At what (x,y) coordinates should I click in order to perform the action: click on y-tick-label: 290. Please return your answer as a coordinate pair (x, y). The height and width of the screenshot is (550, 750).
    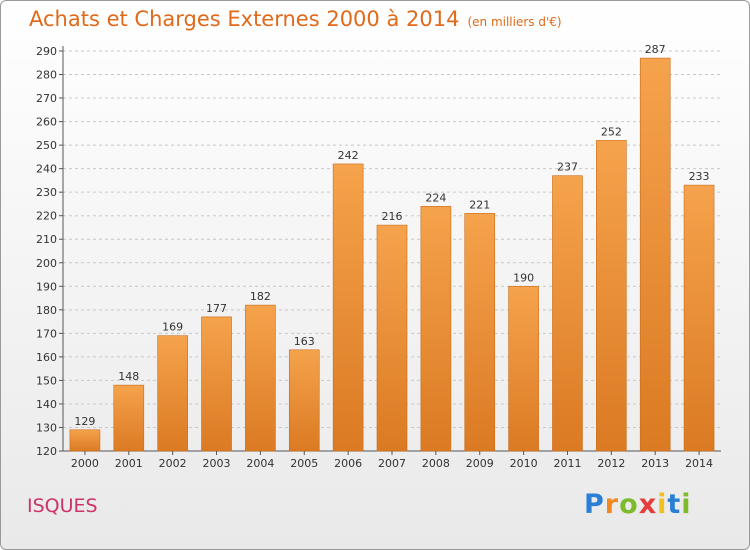
    Looking at the image, I should click on (46, 51).